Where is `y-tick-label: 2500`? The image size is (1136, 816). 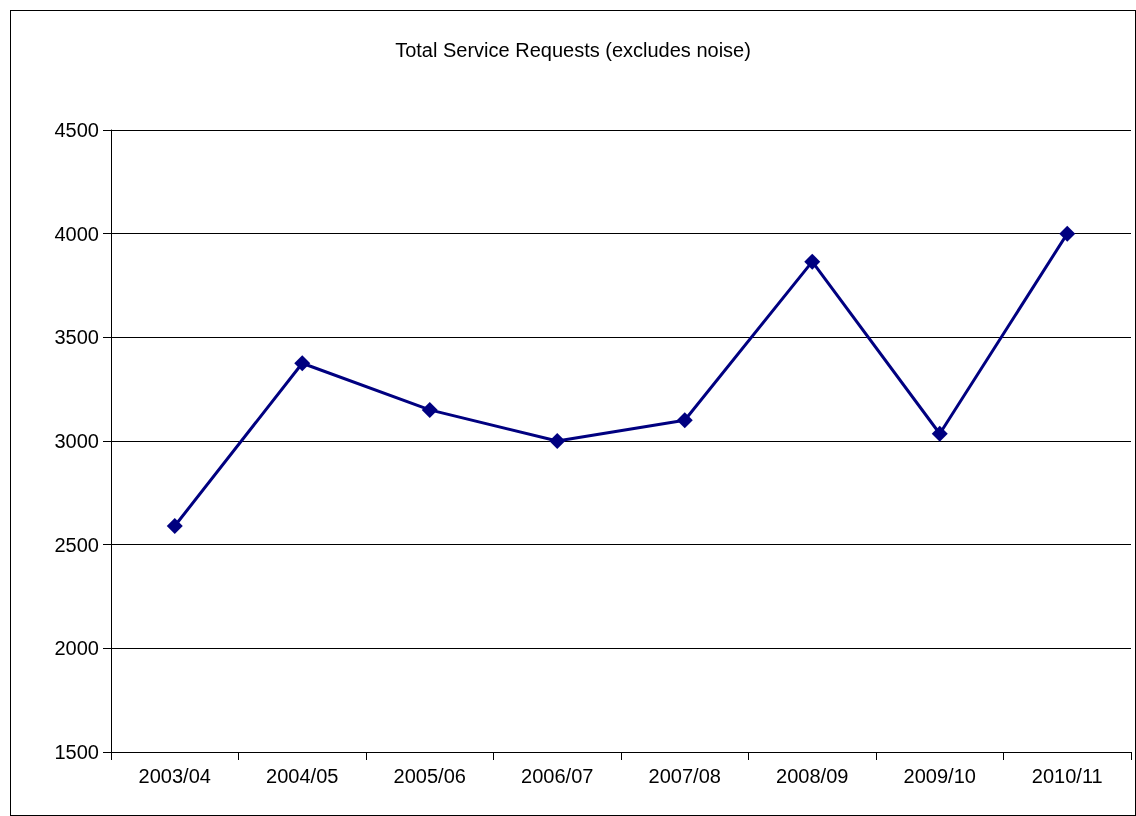
y-tick-label: 2500 is located at coordinates (76, 544).